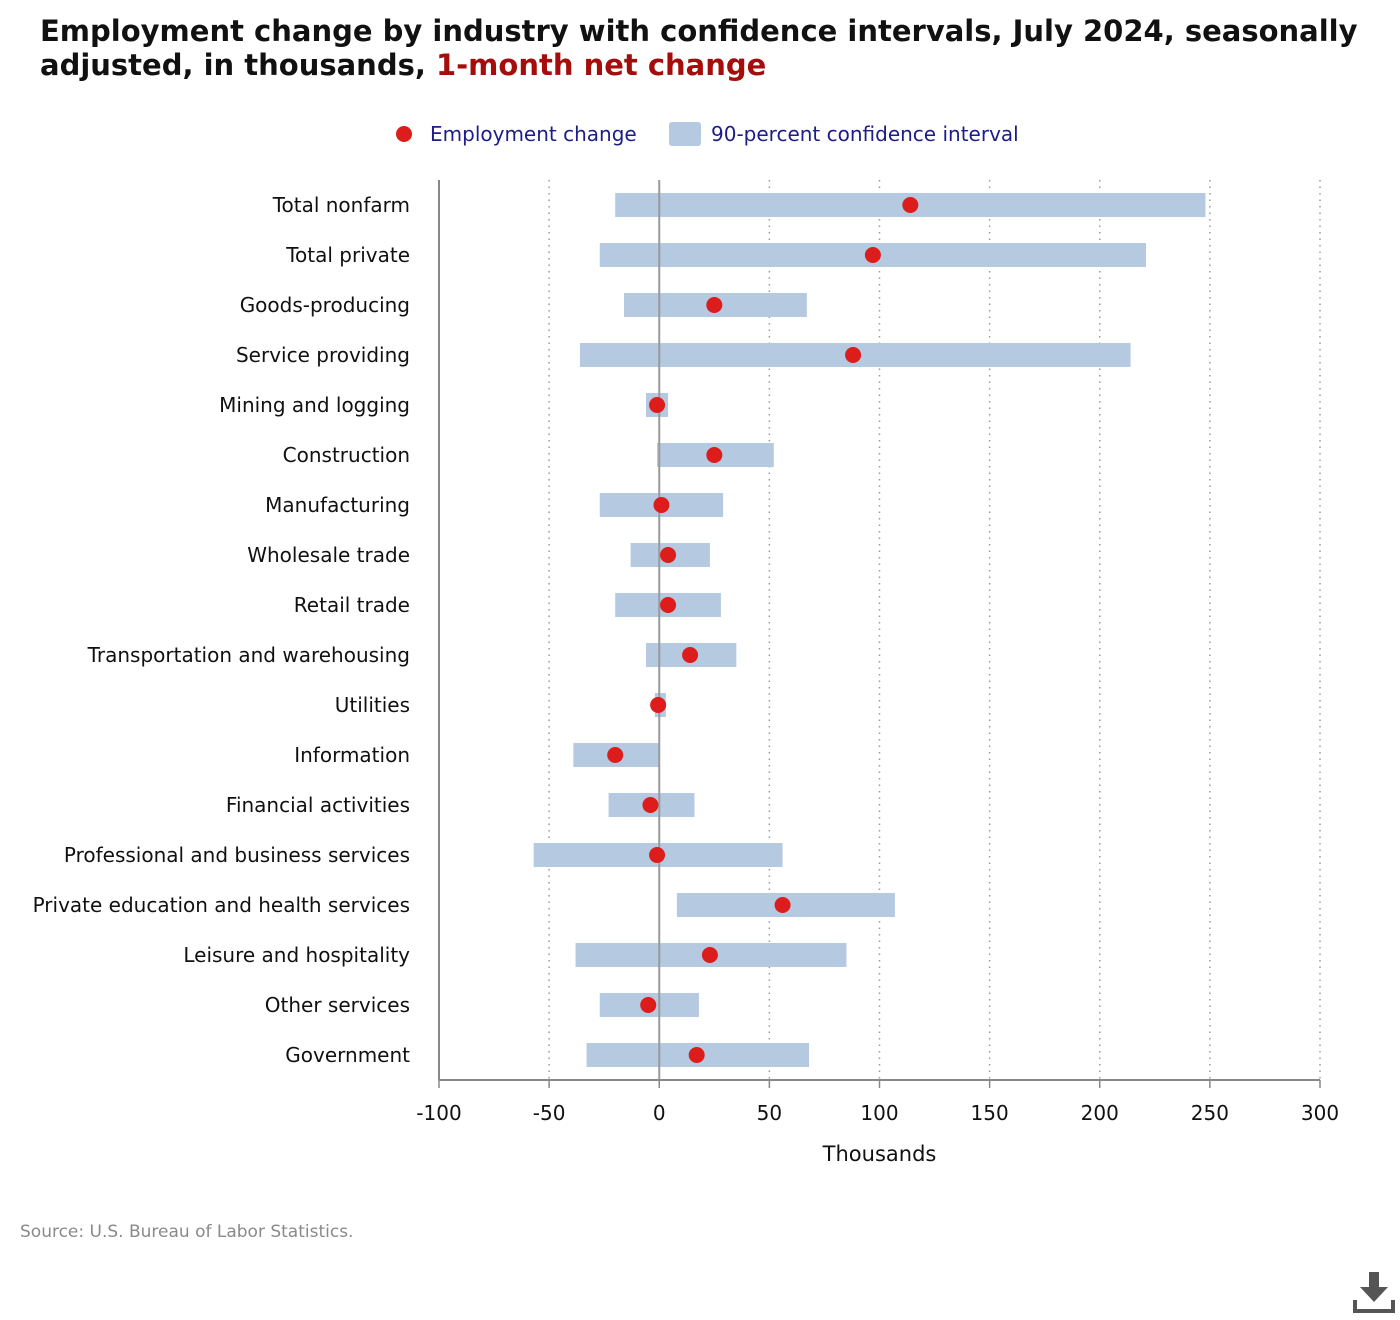 The height and width of the screenshot is (1320, 1400). What do you see at coordinates (1100, 1113) in the screenshot?
I see `x-tick-label: 200` at bounding box center [1100, 1113].